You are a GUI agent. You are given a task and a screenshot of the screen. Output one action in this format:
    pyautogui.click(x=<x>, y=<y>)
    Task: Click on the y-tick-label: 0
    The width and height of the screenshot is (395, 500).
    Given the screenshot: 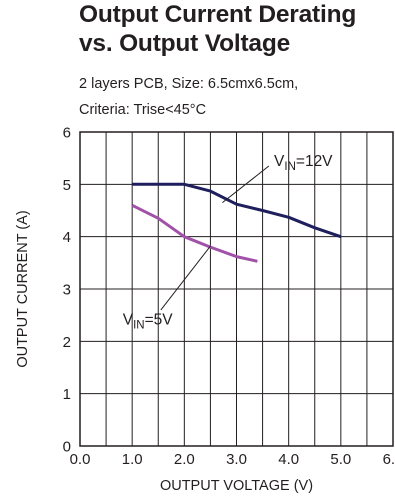 What is the action you would take?
    pyautogui.click(x=67, y=447)
    